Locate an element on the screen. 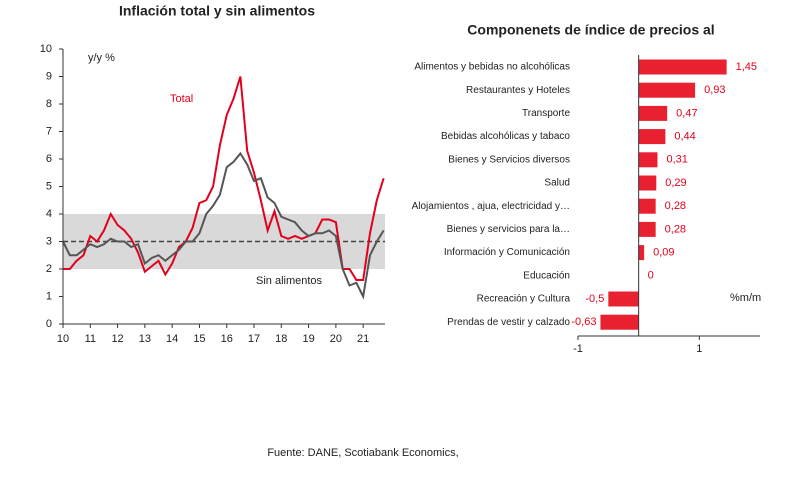 This screenshot has width=797, height=479. y-tick-label: 9 is located at coordinates (49, 76).